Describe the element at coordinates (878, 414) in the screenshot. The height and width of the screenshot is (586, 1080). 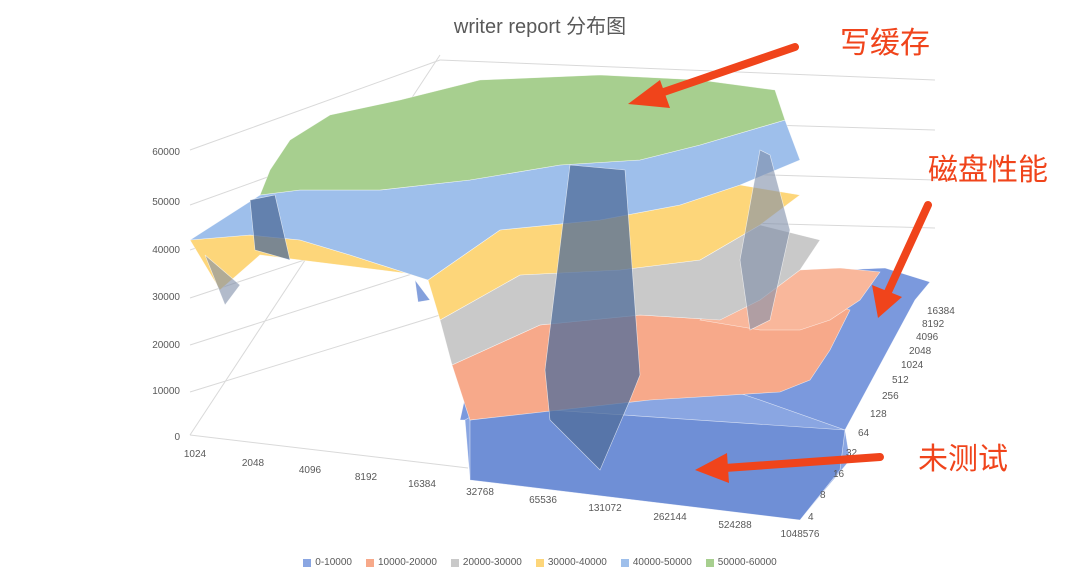
I see `y-tick-label: 128` at that location.